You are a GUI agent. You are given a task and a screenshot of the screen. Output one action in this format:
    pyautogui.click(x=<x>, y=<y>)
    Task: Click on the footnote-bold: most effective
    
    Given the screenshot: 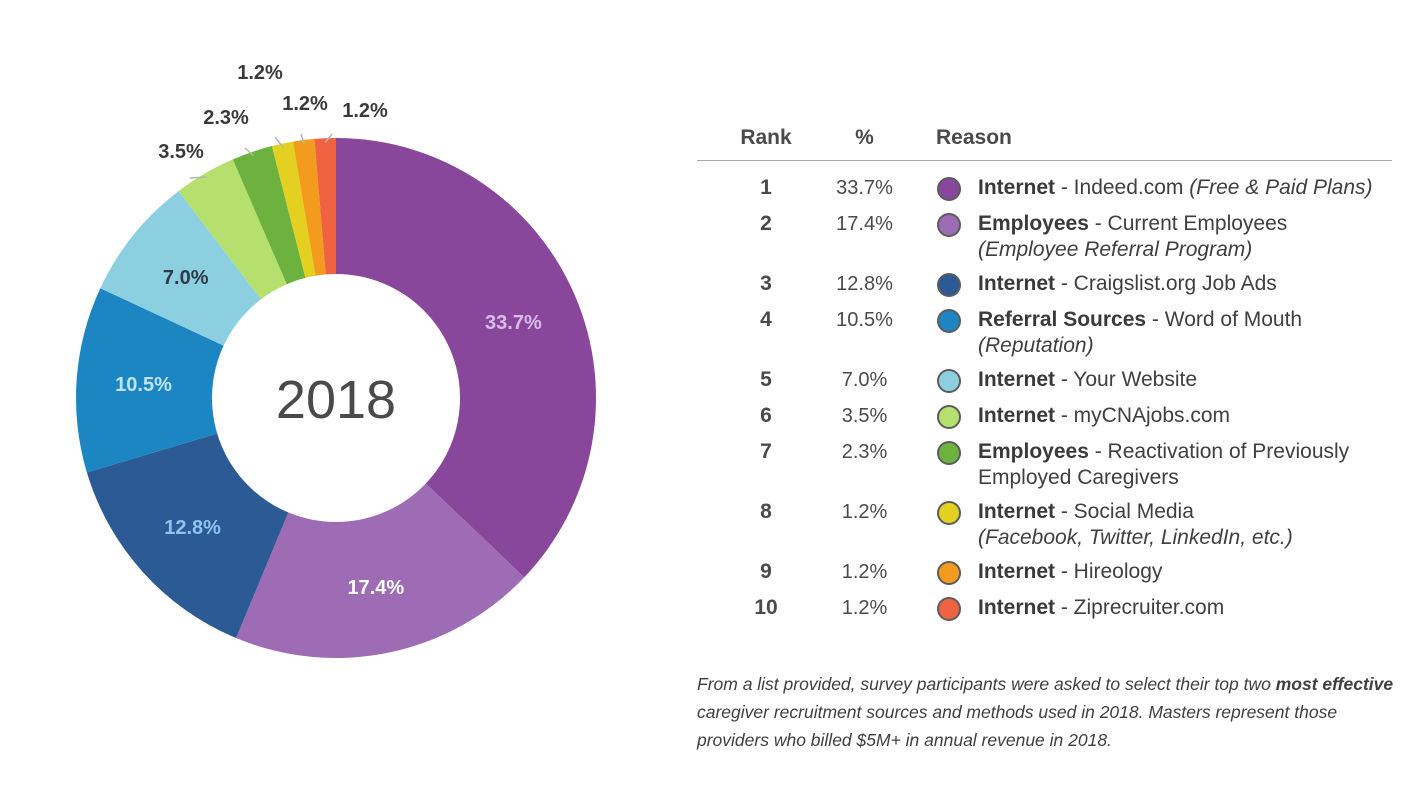 What is the action you would take?
    pyautogui.click(x=1334, y=684)
    